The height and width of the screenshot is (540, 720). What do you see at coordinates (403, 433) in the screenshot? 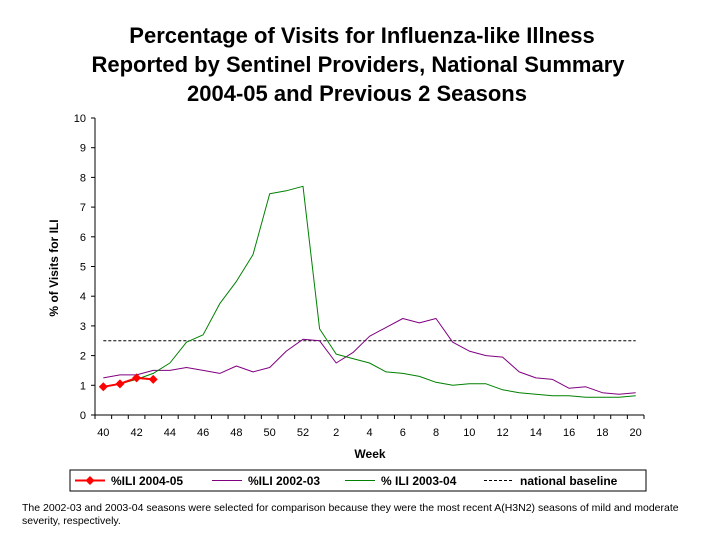
I see `x-tick-label: 6` at bounding box center [403, 433].